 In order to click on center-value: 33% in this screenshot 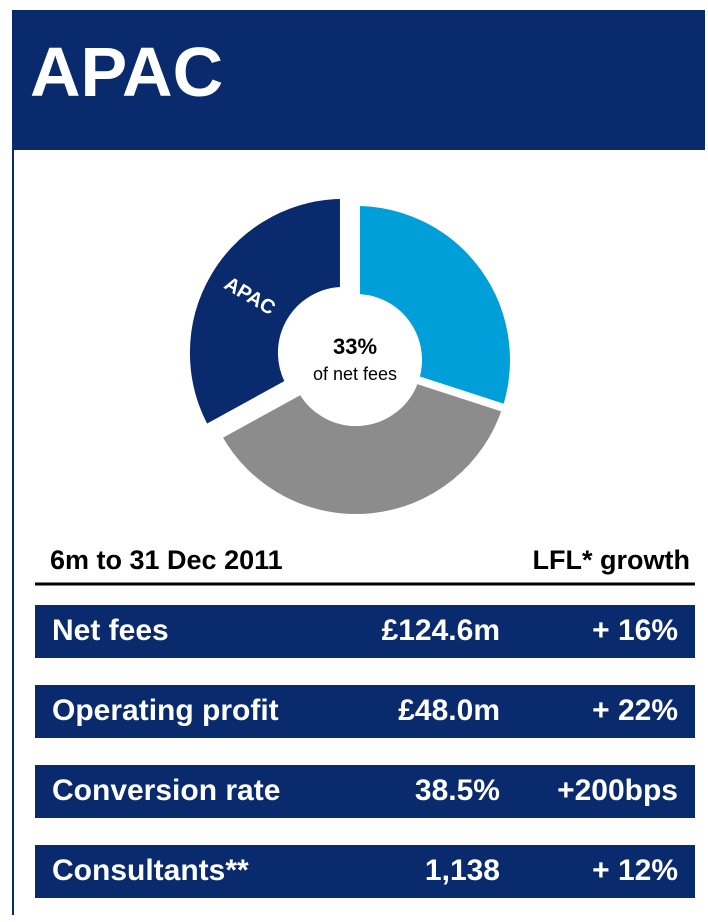, I will do `click(355, 346)`.